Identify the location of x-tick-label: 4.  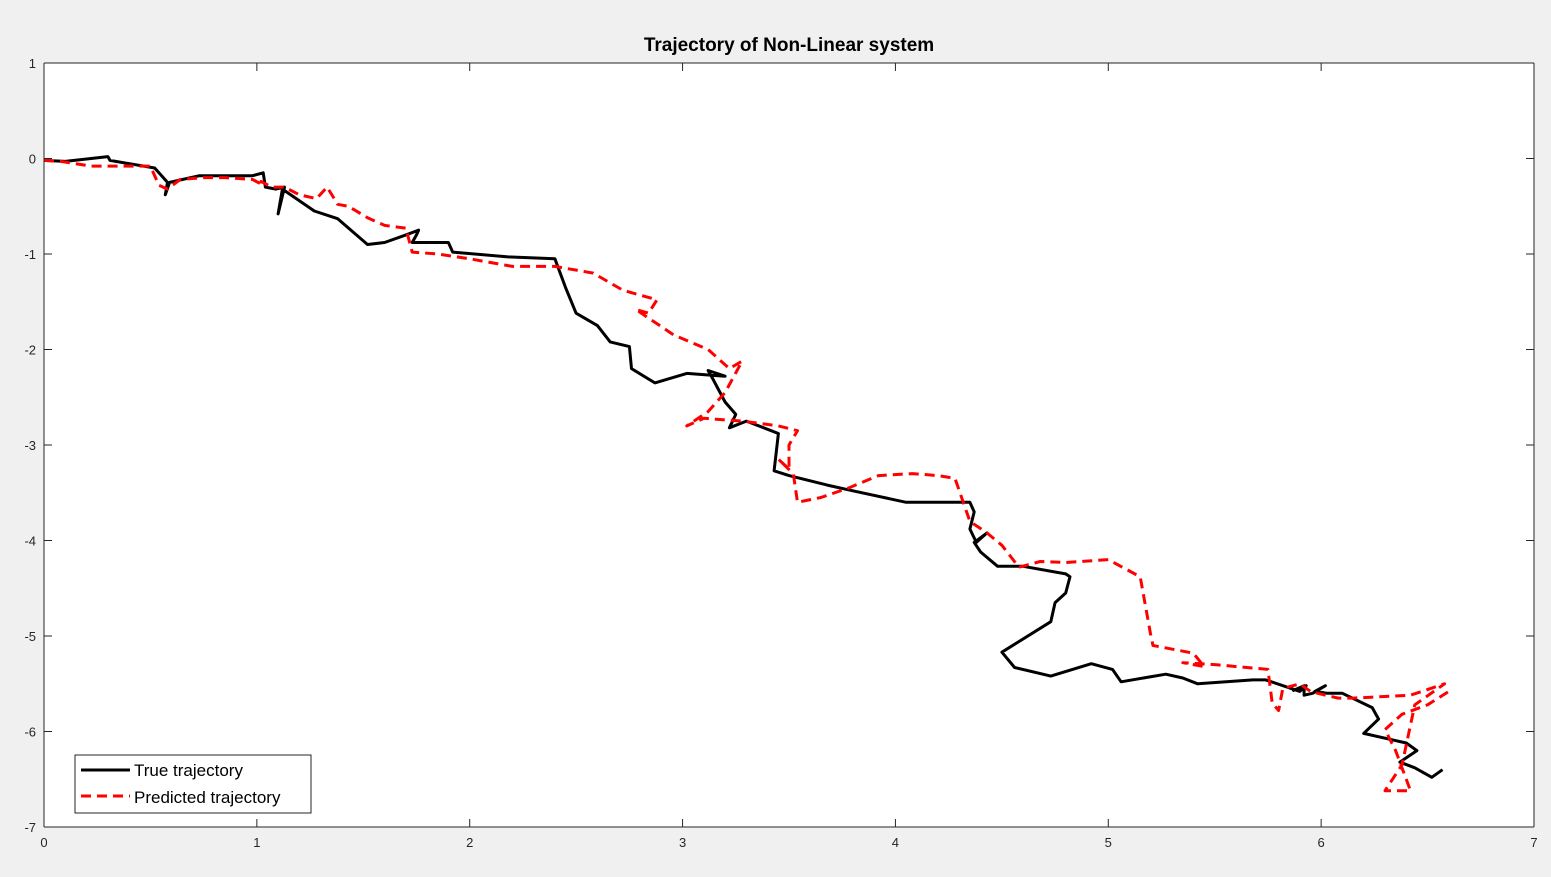
(895, 842).